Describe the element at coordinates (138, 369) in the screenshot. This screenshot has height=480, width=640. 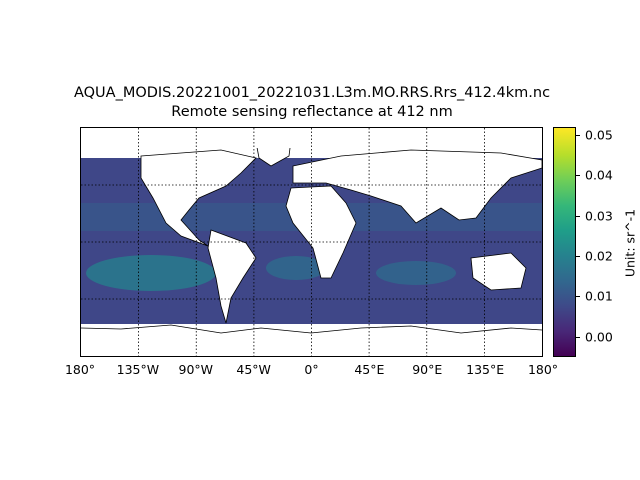
I see `x-tick-label: 135°W` at that location.